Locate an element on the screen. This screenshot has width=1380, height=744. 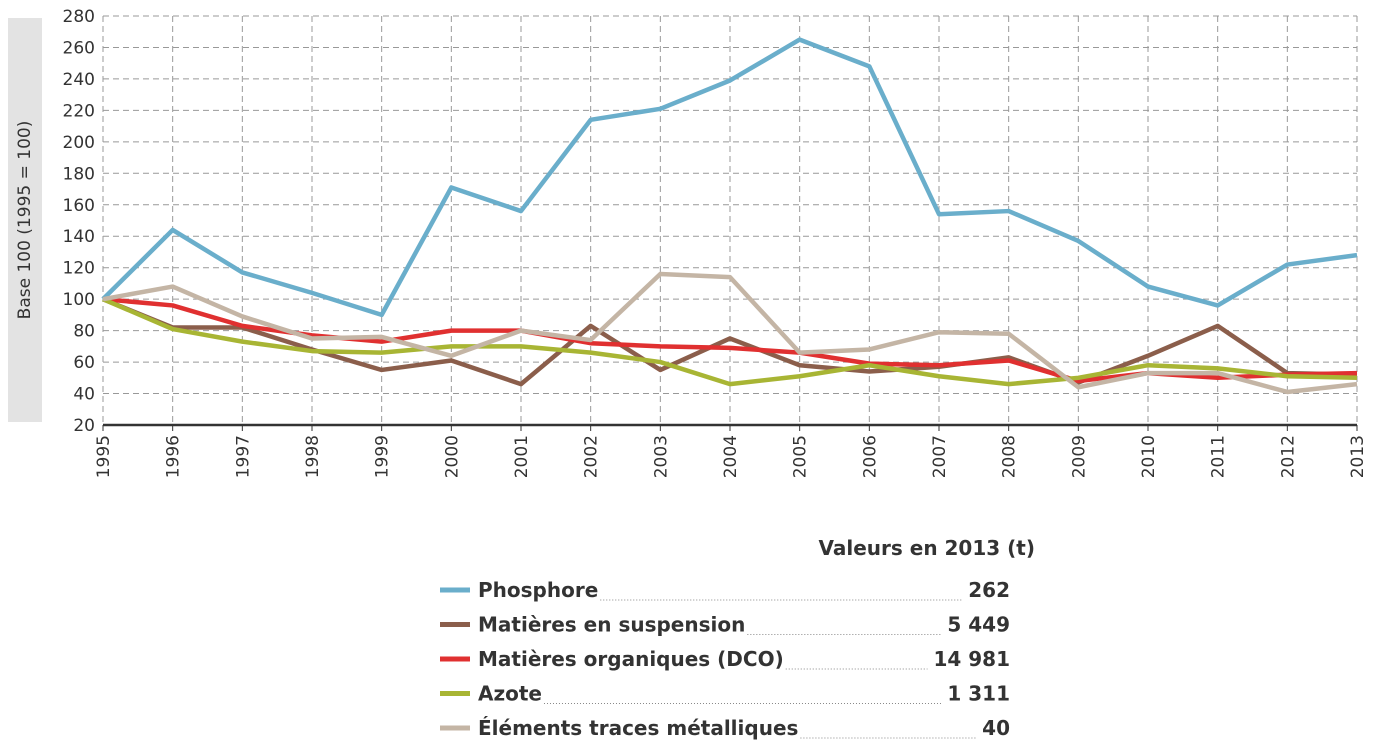
legend-value: 40 is located at coordinates (996, 728).